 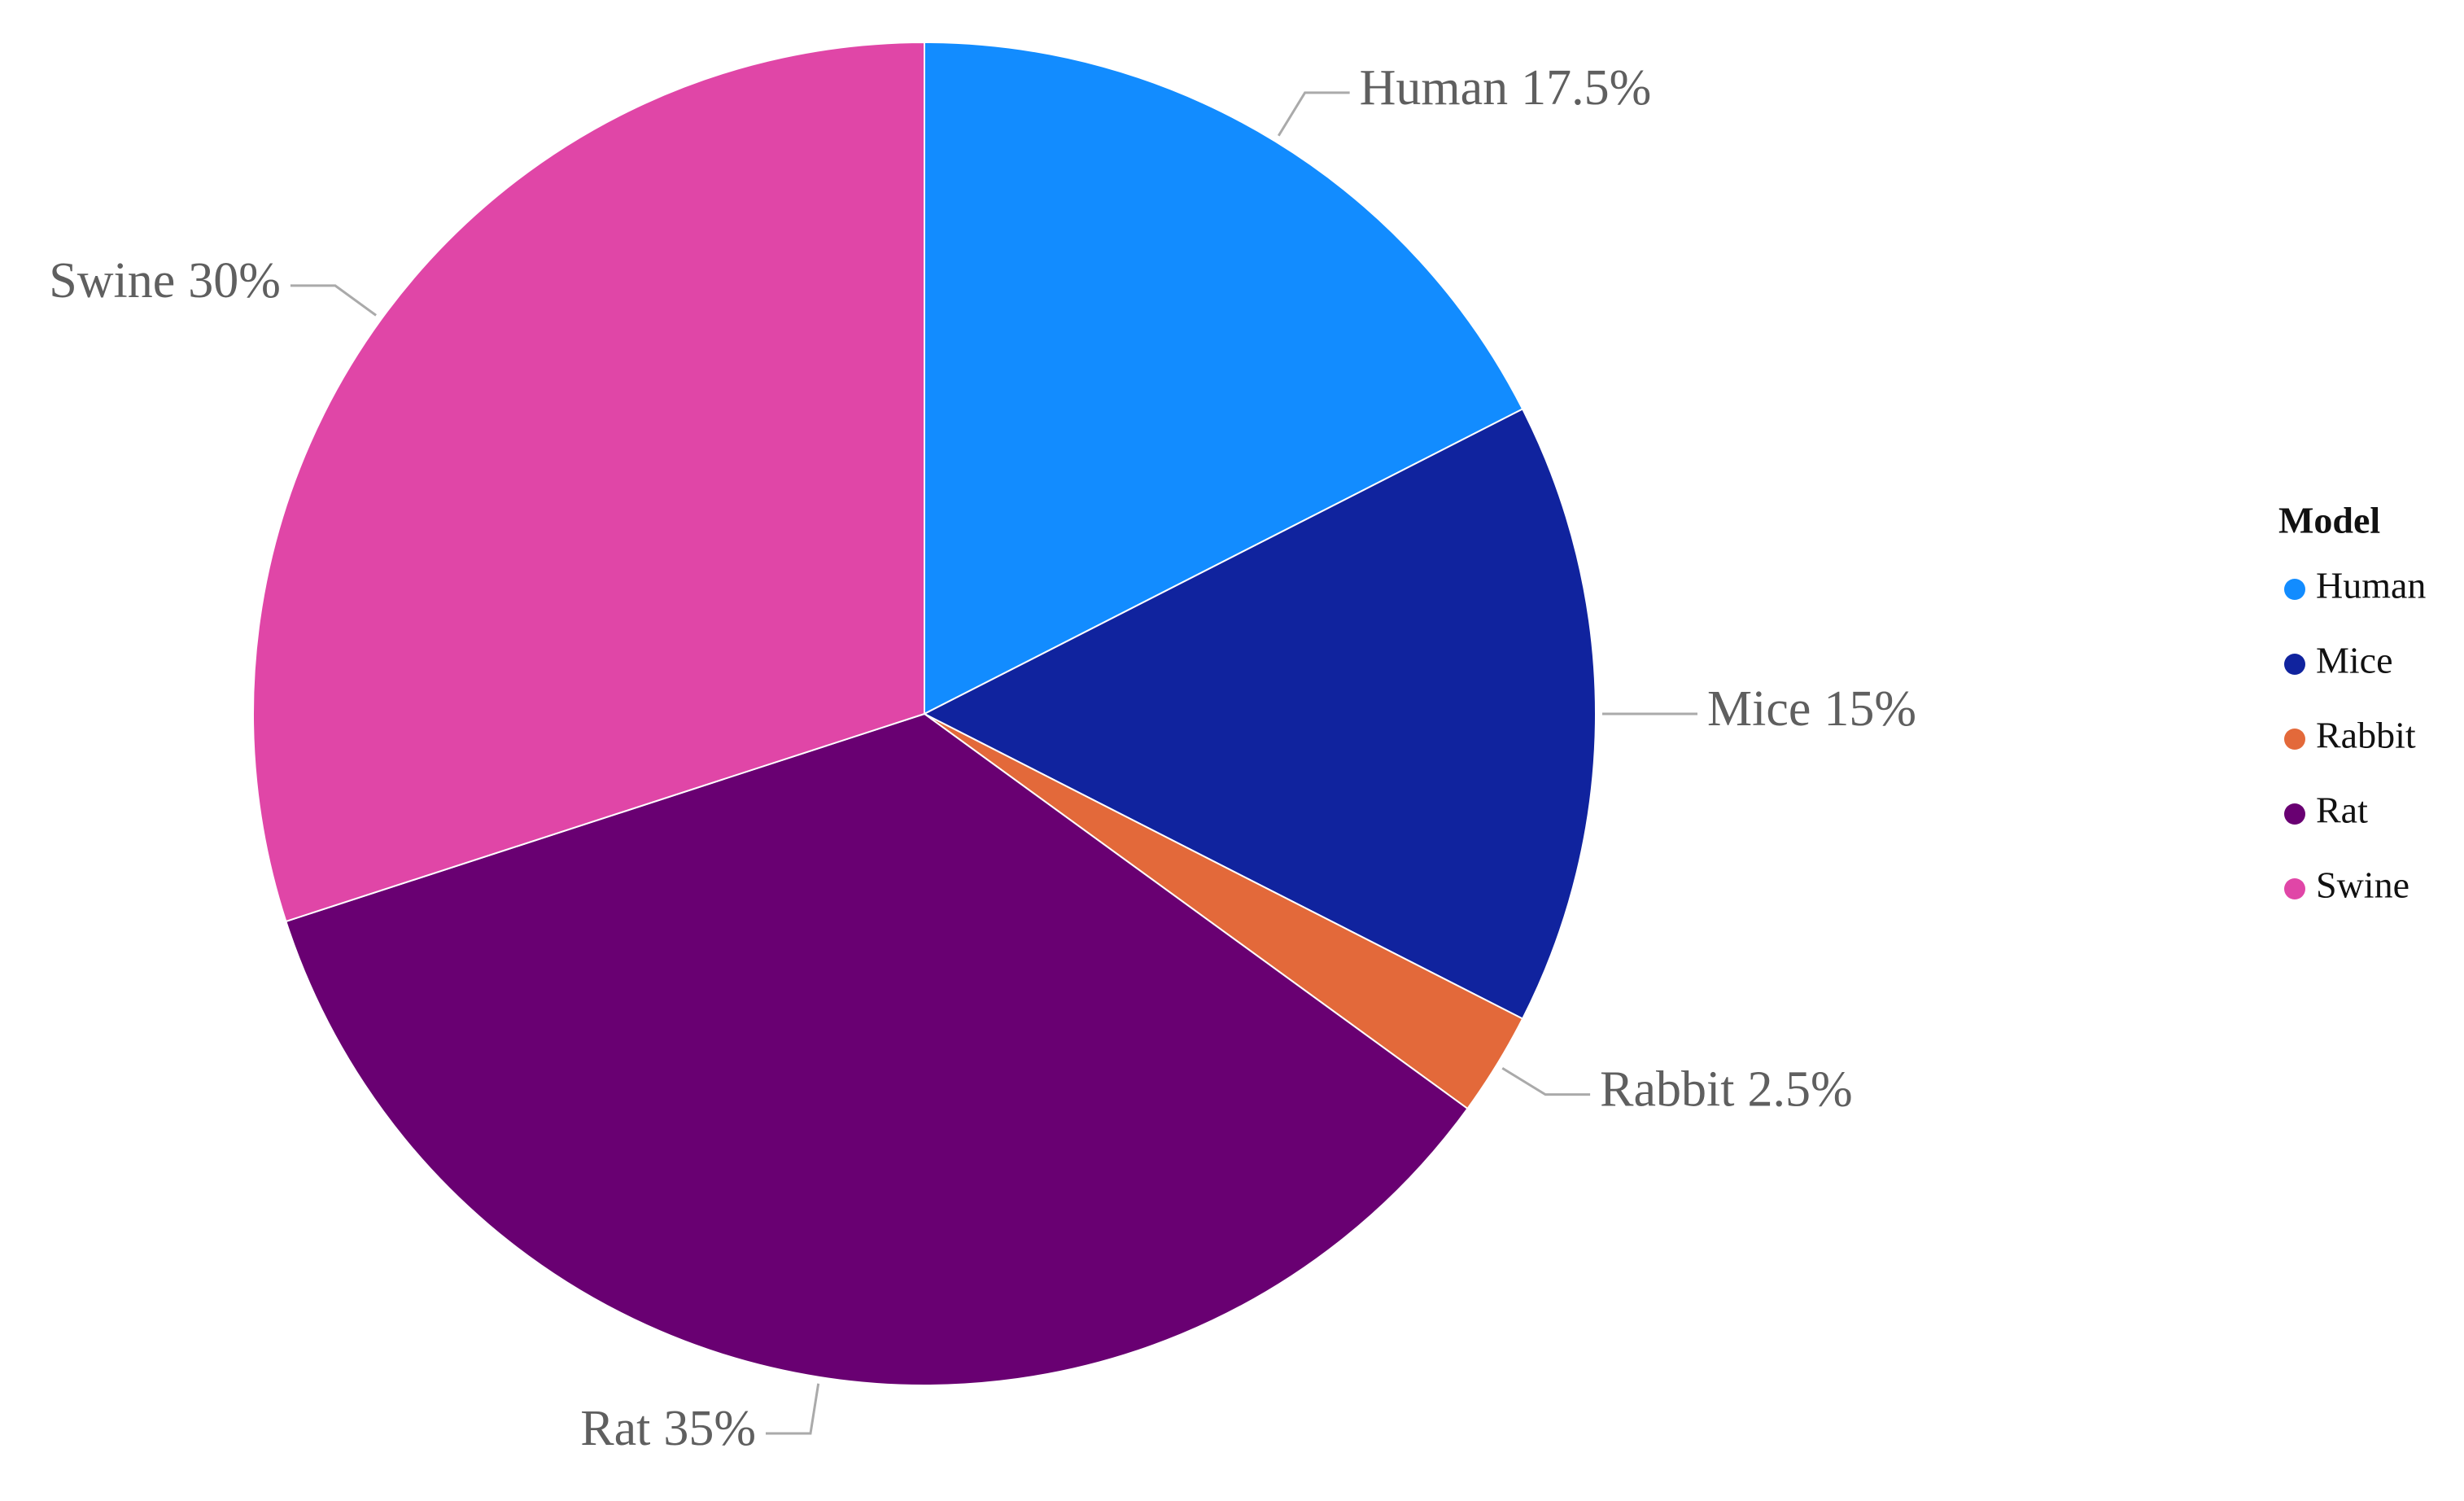 What do you see at coordinates (2354, 660) in the screenshot?
I see `legend-label: Mice` at bounding box center [2354, 660].